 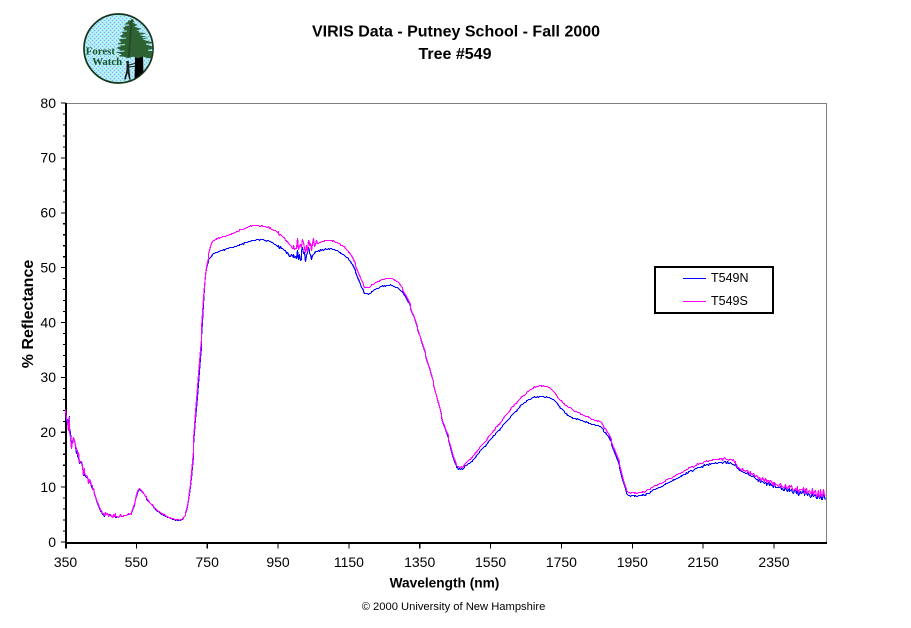 What do you see at coordinates (729, 301) in the screenshot?
I see `svg-text: T549S` at bounding box center [729, 301].